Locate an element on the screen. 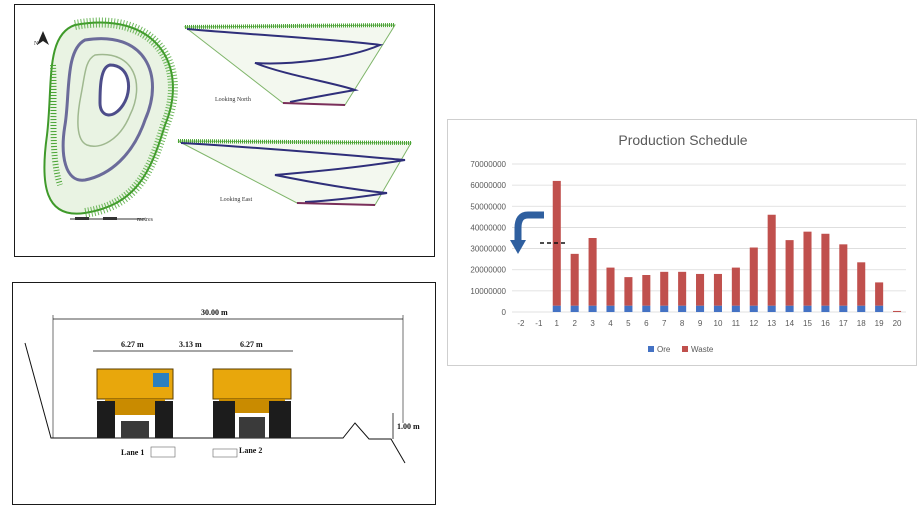 The height and width of the screenshot is (523, 922). legend-waste-label: Waste is located at coordinates (702, 349).